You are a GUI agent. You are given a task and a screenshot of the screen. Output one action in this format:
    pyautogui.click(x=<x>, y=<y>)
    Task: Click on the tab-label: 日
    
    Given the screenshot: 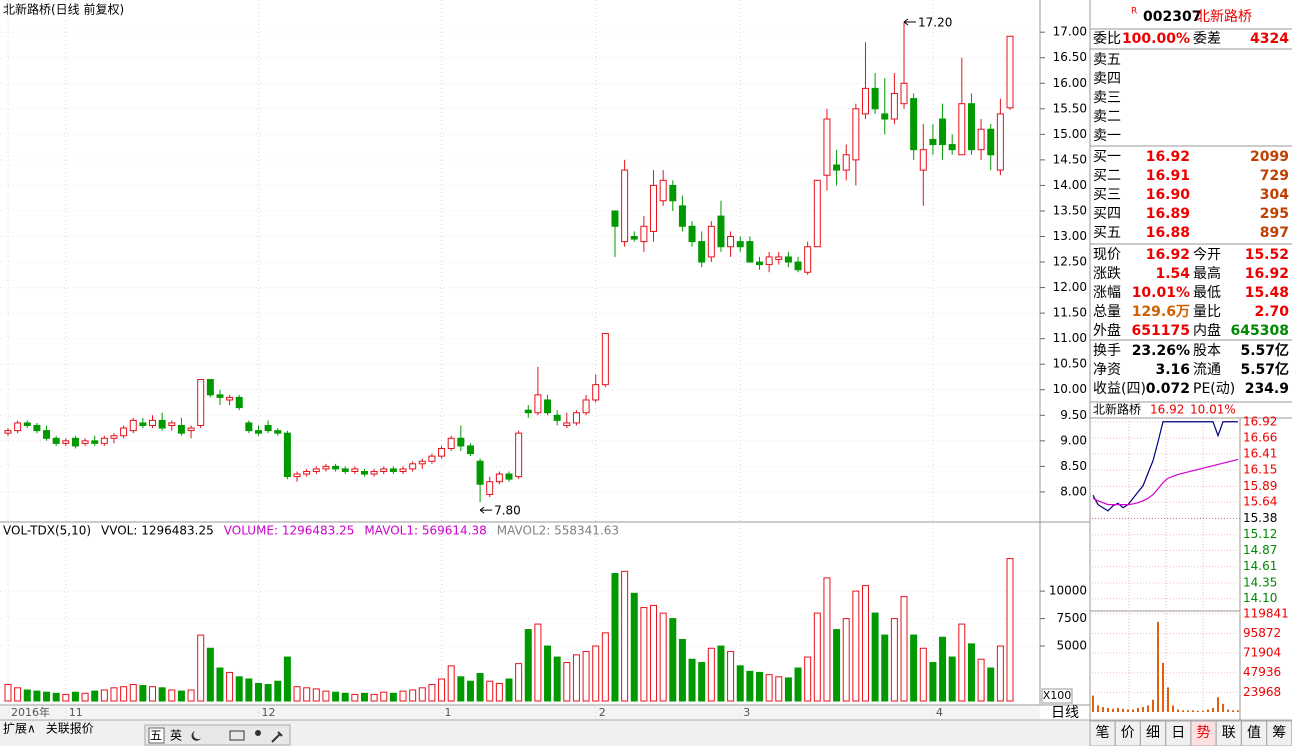 What is the action you would take?
    pyautogui.click(x=1178, y=733)
    